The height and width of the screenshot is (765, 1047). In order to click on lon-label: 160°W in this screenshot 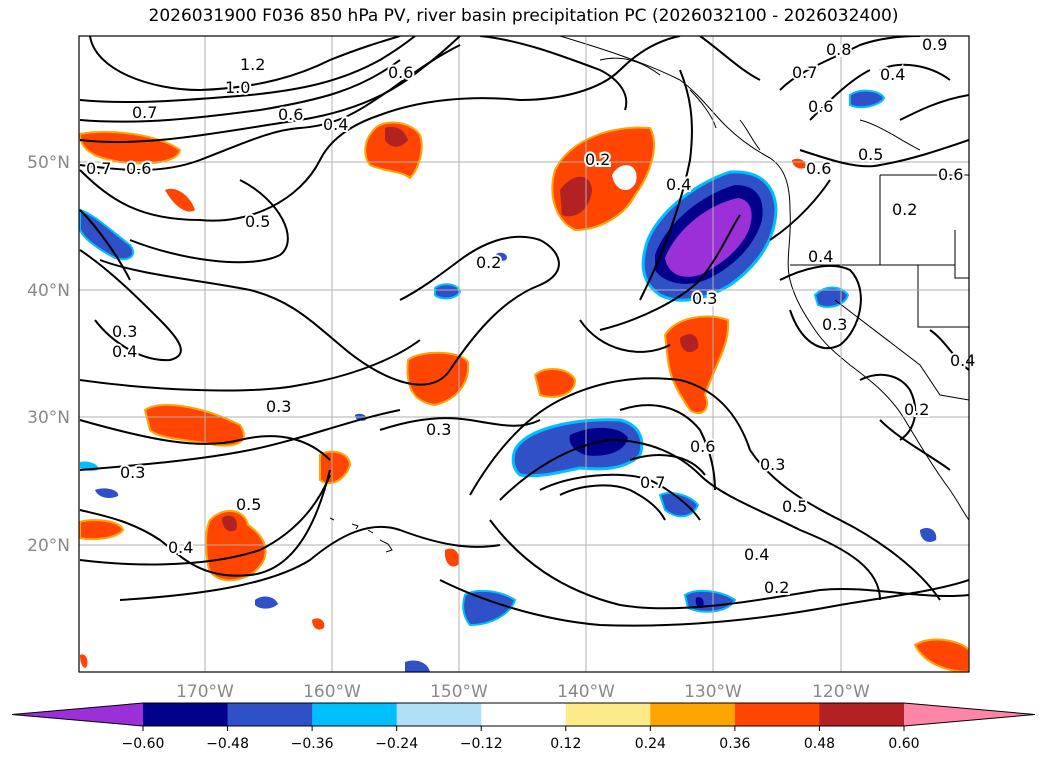, I will do `click(332, 692)`.